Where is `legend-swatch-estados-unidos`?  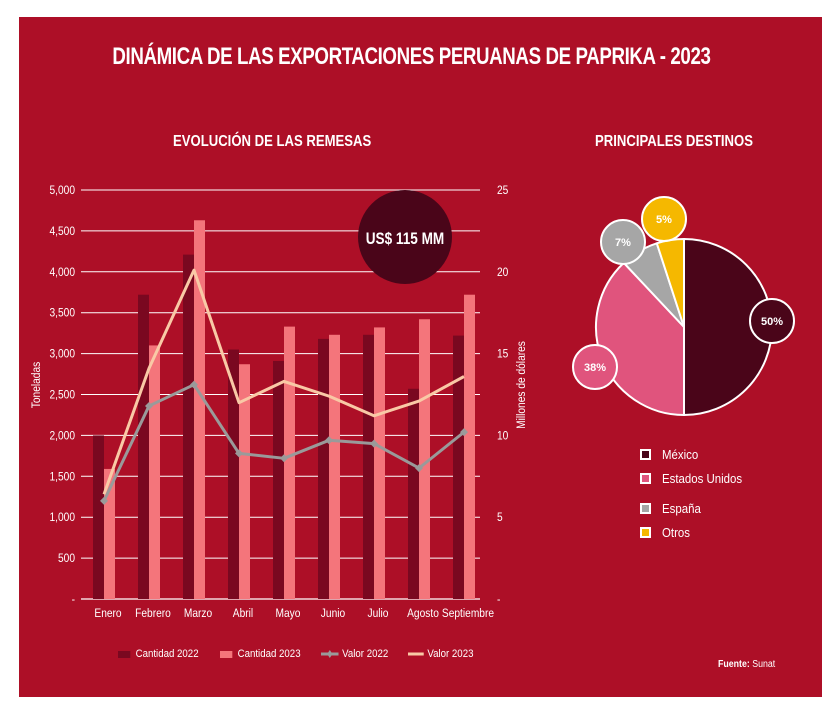
legend-swatch-estados-unidos is located at coordinates (645, 478).